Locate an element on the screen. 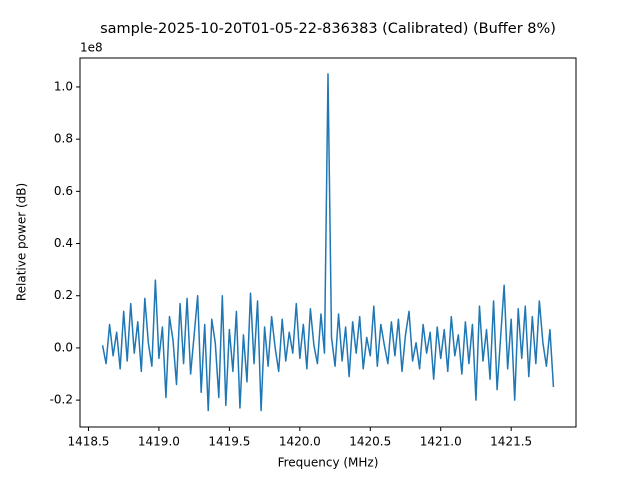  y-tick-label: 0.8 is located at coordinates (63, 139).